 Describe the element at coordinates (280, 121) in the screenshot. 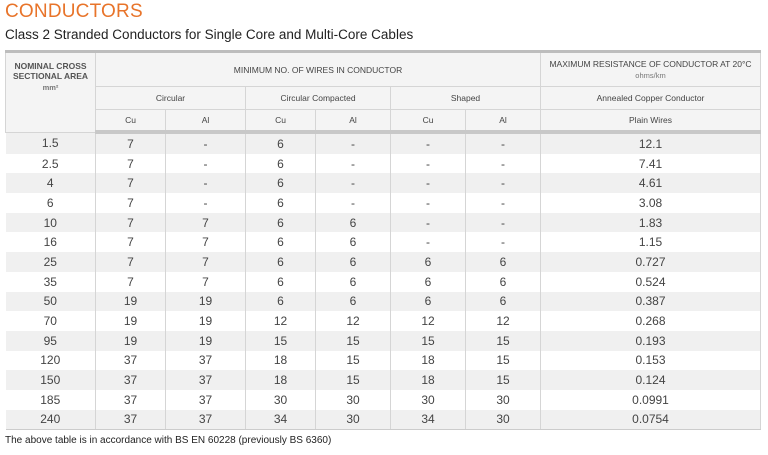

I see `header-cu: Cu` at that location.